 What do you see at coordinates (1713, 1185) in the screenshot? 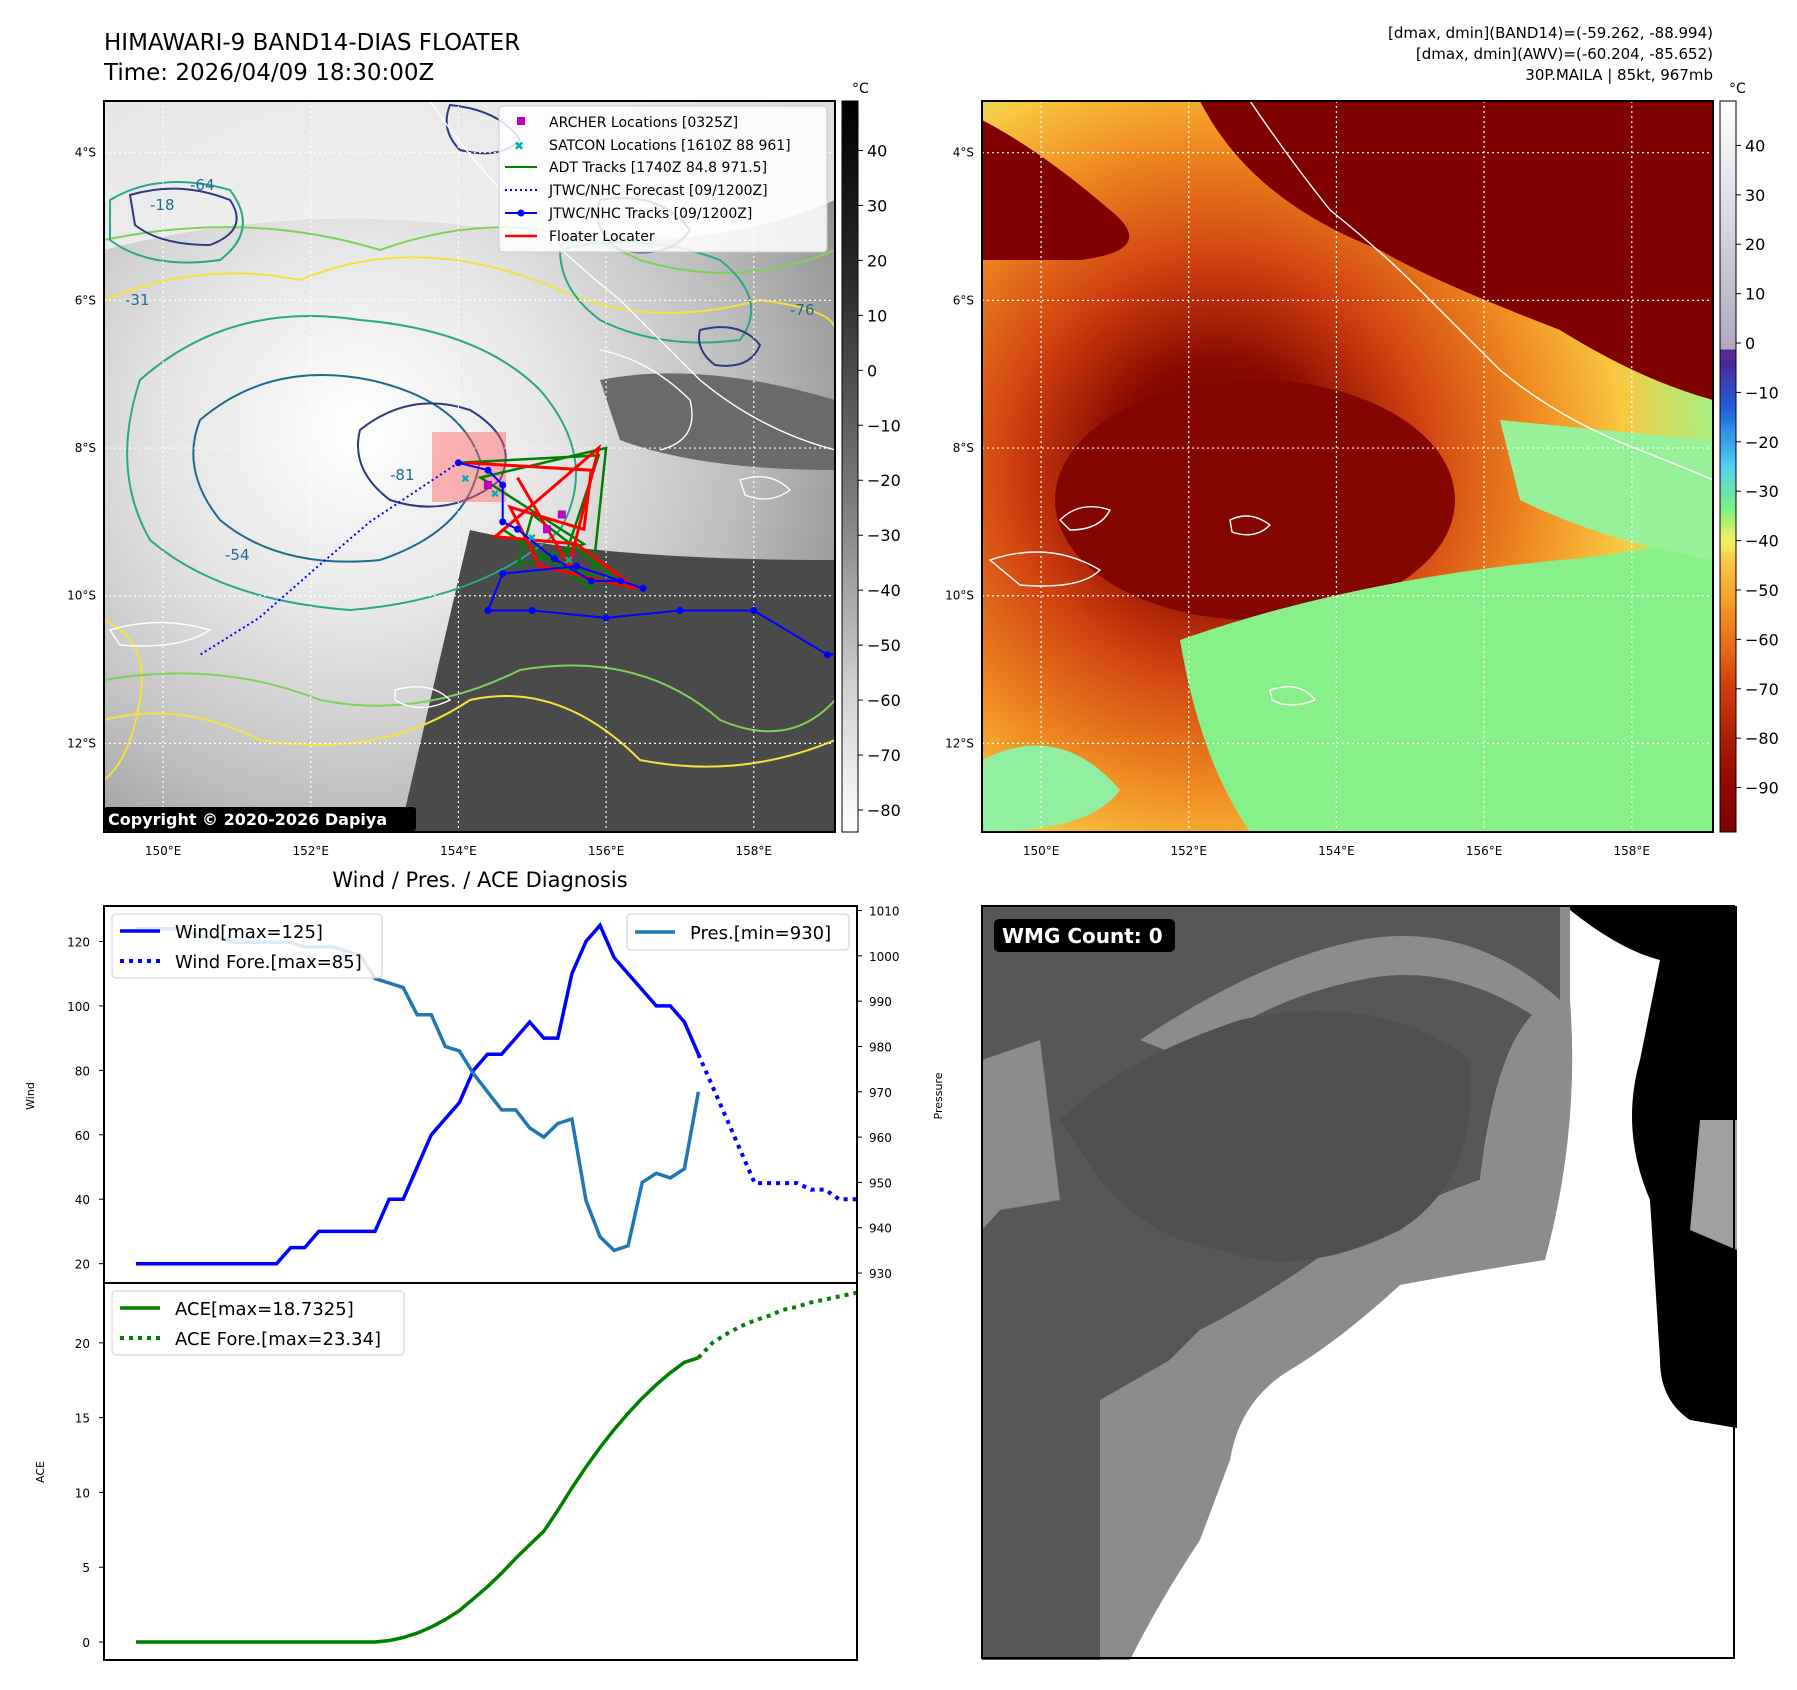
I see `wmg-light-gray-notch` at bounding box center [1713, 1185].